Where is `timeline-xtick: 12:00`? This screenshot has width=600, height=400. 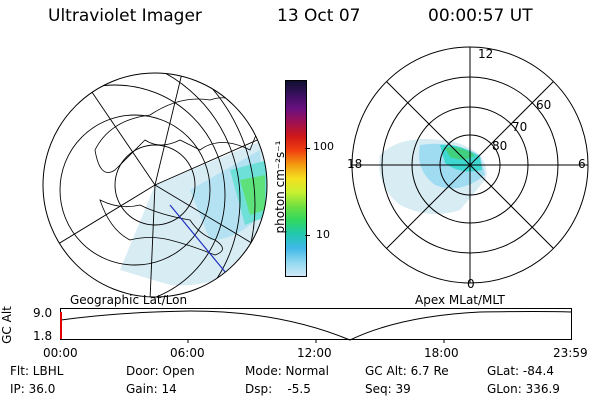 timeline-xtick: 12:00 is located at coordinates (314, 353).